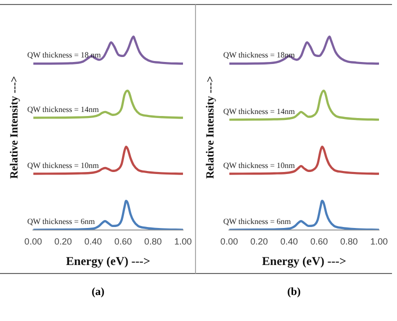  I want to click on text: (a), so click(98, 292).